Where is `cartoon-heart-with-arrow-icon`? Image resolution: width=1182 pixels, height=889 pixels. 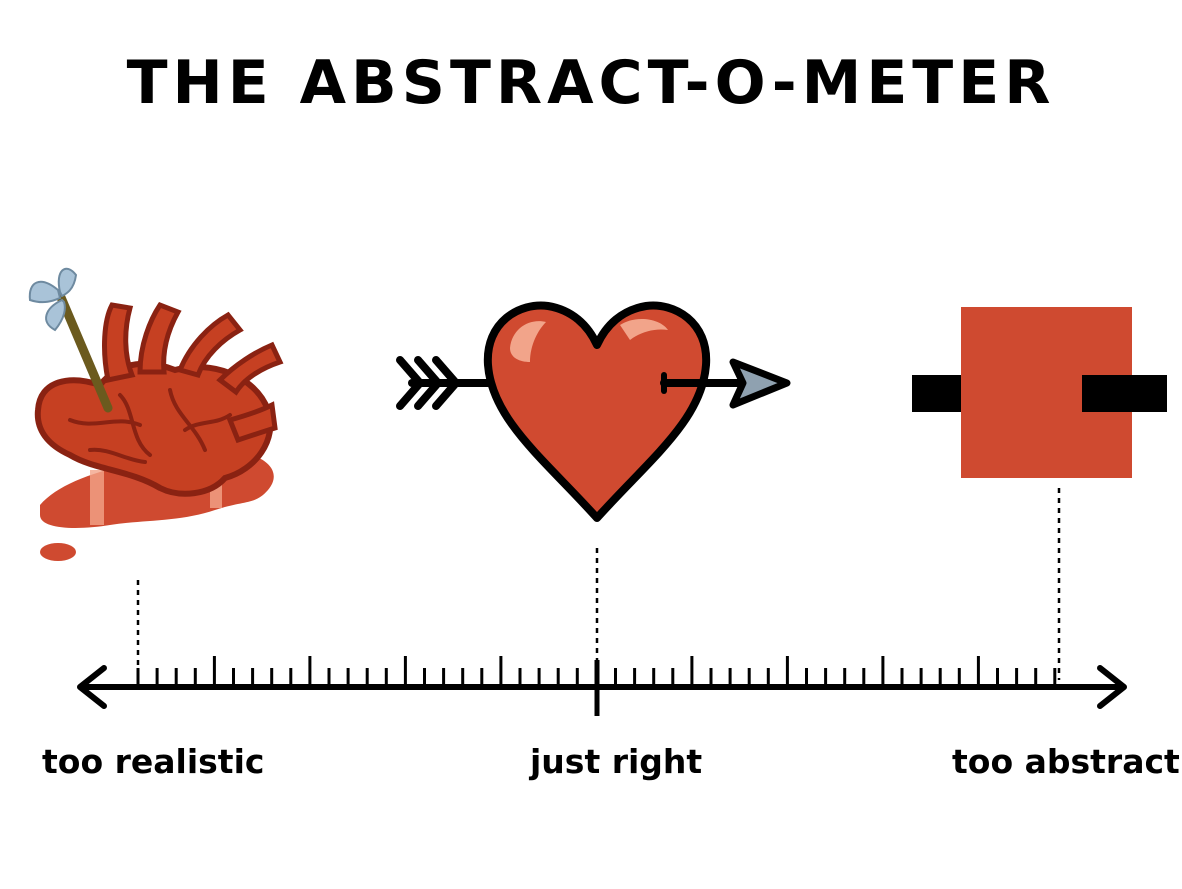 cartoon-heart-with-arrow-icon is located at coordinates (593, 411).